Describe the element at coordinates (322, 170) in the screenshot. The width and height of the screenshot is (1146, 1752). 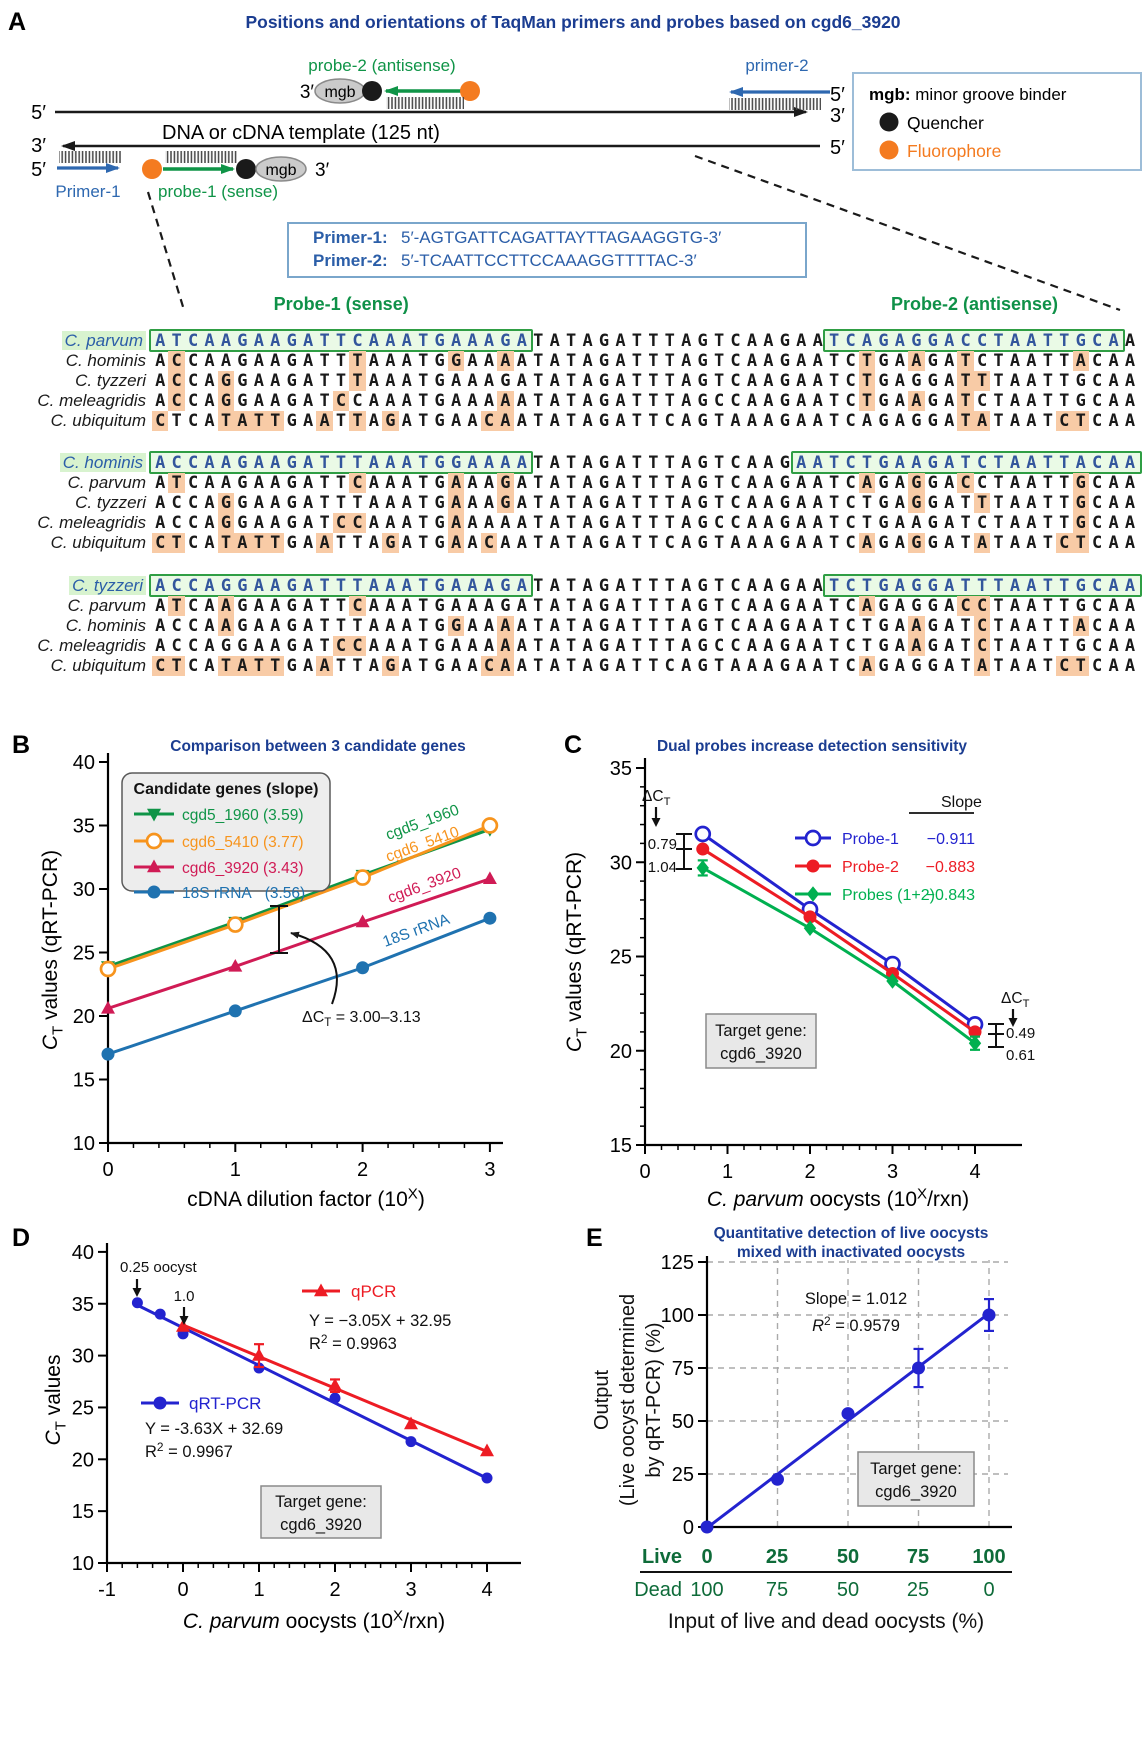
I see `probe1-3prime-label: 3′` at that location.